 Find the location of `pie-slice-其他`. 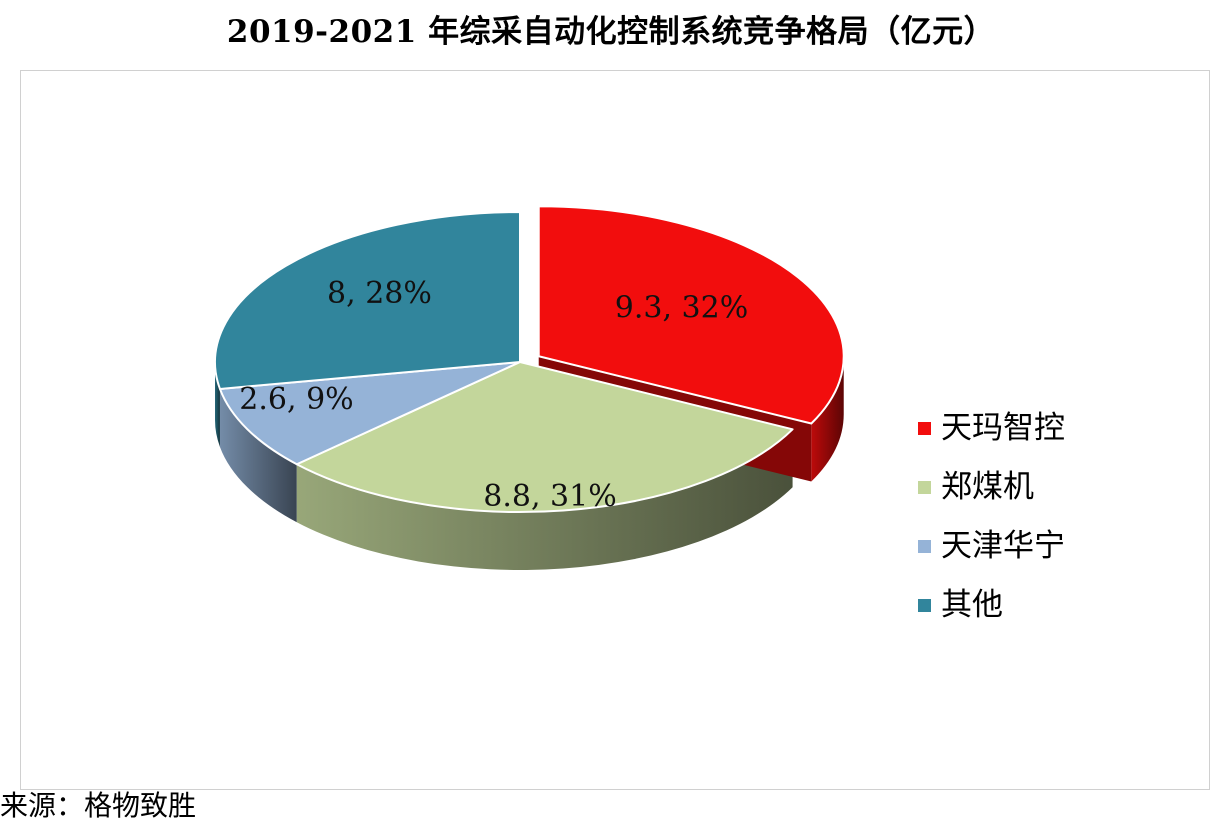

pie-slice-其他 is located at coordinates (367, 300).